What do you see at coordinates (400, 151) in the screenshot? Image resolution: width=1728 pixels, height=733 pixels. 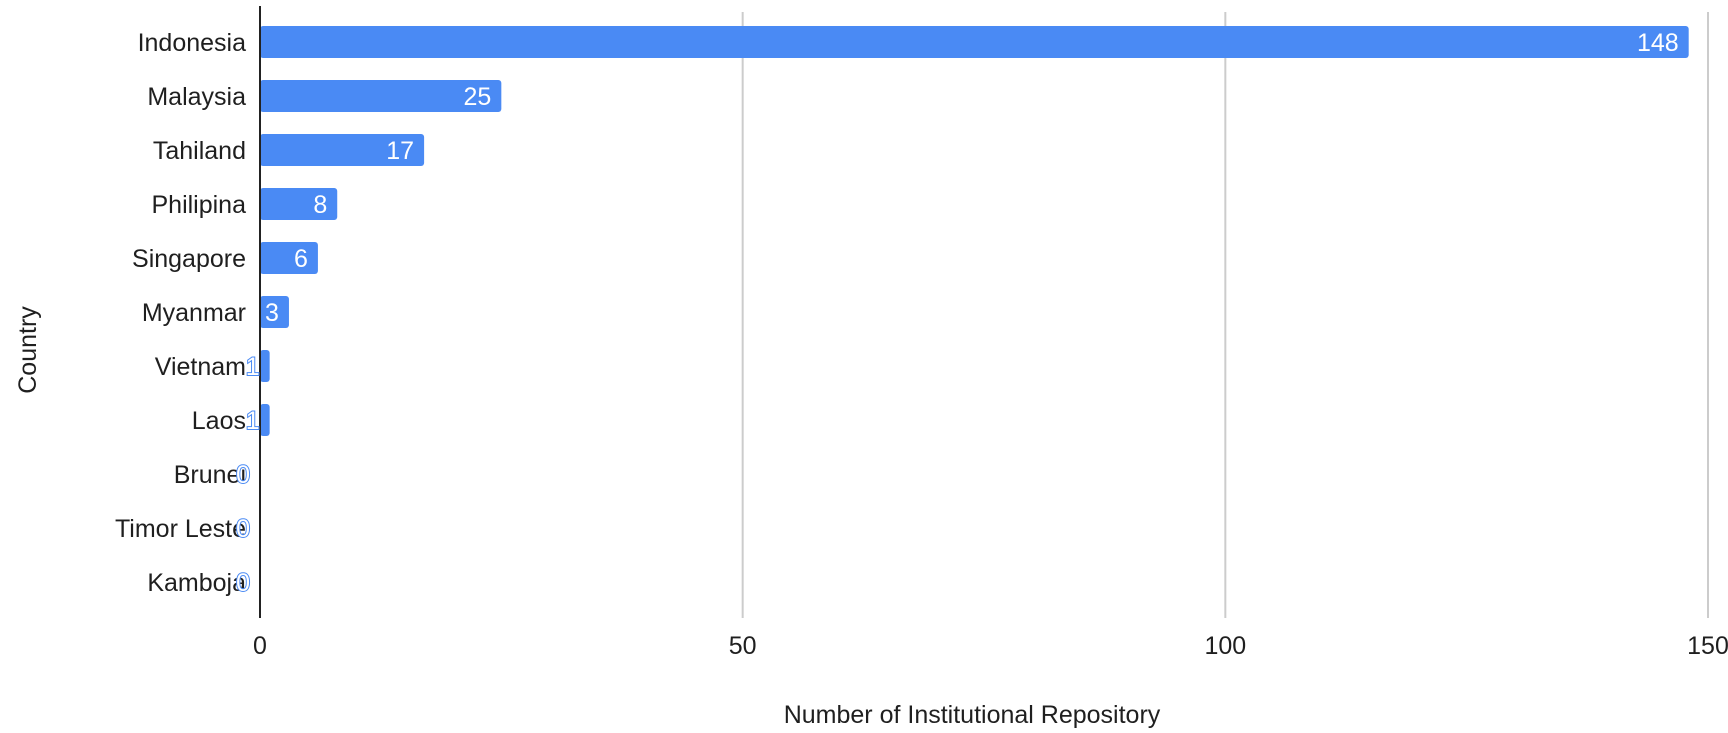 I see `data-label: 17` at bounding box center [400, 151].